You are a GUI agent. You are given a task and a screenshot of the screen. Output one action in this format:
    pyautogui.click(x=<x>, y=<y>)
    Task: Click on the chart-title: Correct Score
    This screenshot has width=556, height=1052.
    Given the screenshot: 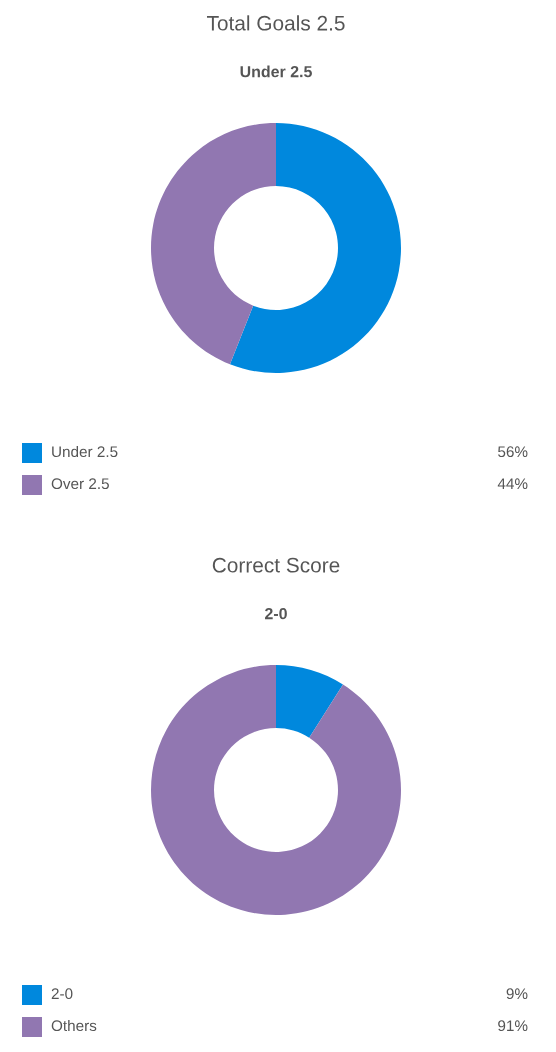 What is the action you would take?
    pyautogui.click(x=276, y=565)
    